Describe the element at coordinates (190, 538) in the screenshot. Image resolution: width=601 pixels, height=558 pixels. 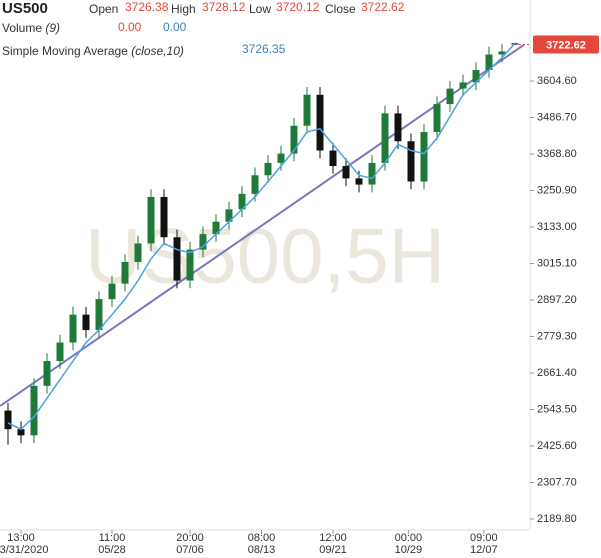
I see `x-tick-label: 20:00` at that location.